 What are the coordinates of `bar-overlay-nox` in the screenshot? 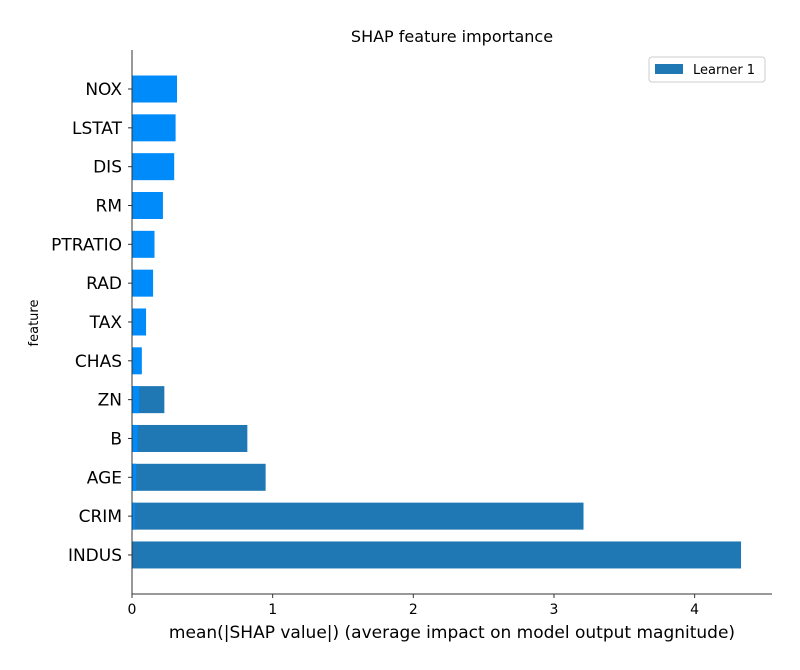 It's located at (155, 89).